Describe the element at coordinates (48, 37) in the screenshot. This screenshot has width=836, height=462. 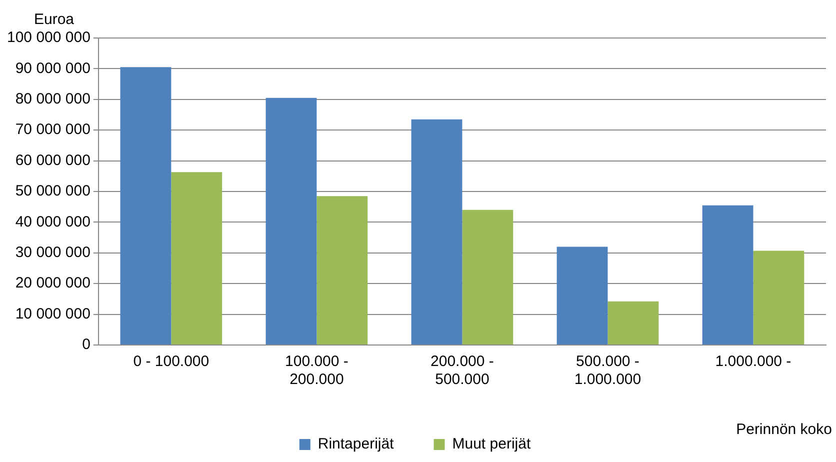
I see `y-tick-label: 100 000 000` at that location.